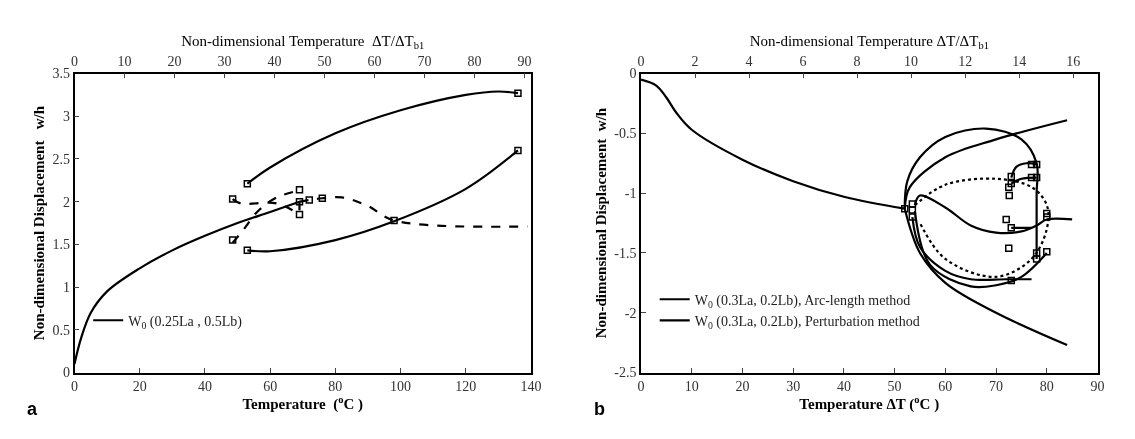 This screenshot has height=439, width=1135. Describe the element at coordinates (965, 62) in the screenshot. I see `x2-tick-label: 12` at that location.